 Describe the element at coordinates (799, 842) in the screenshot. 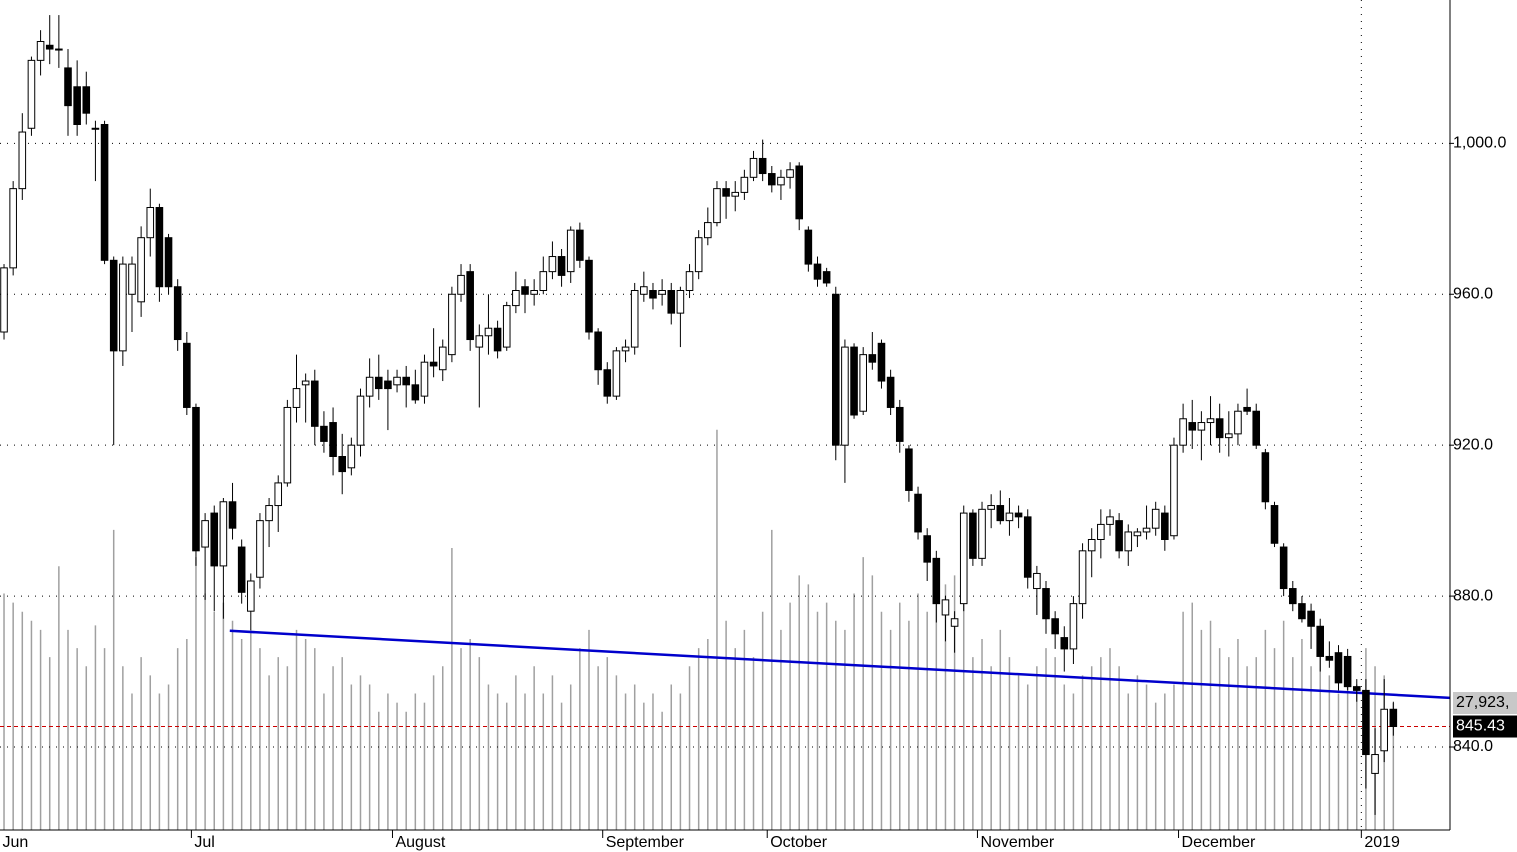

I see `x-tick-label: October` at that location.